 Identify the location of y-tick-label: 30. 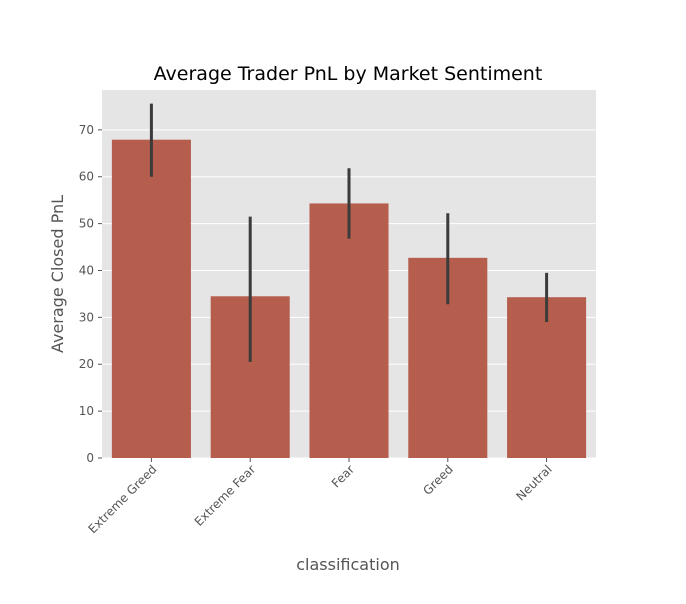
(86, 317).